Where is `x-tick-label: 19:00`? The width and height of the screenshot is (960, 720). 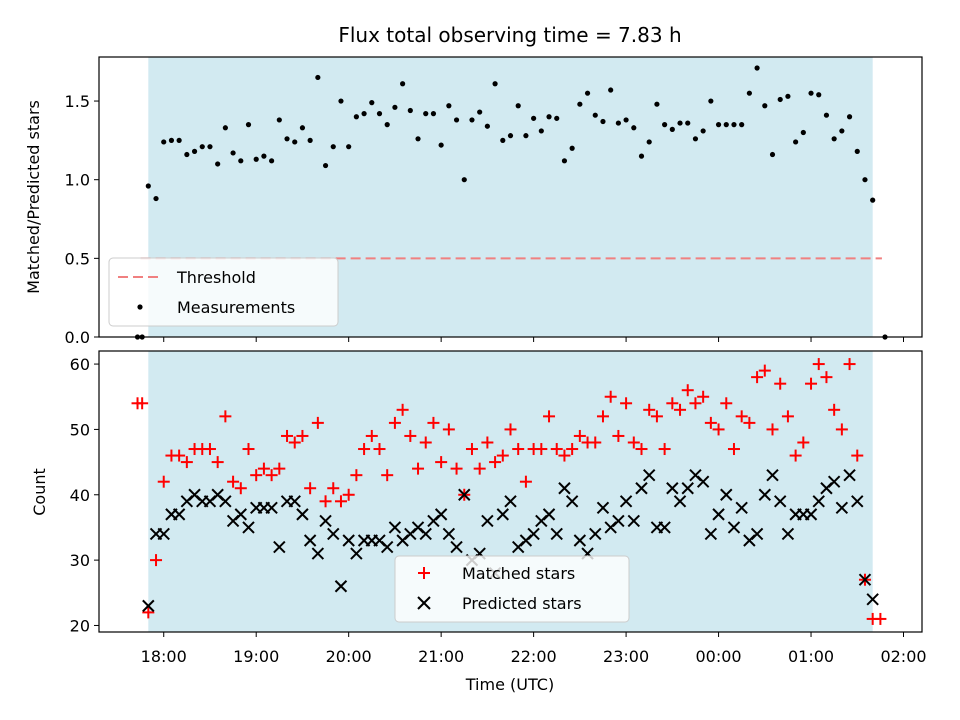 x-tick-label: 19:00 is located at coordinates (256, 656).